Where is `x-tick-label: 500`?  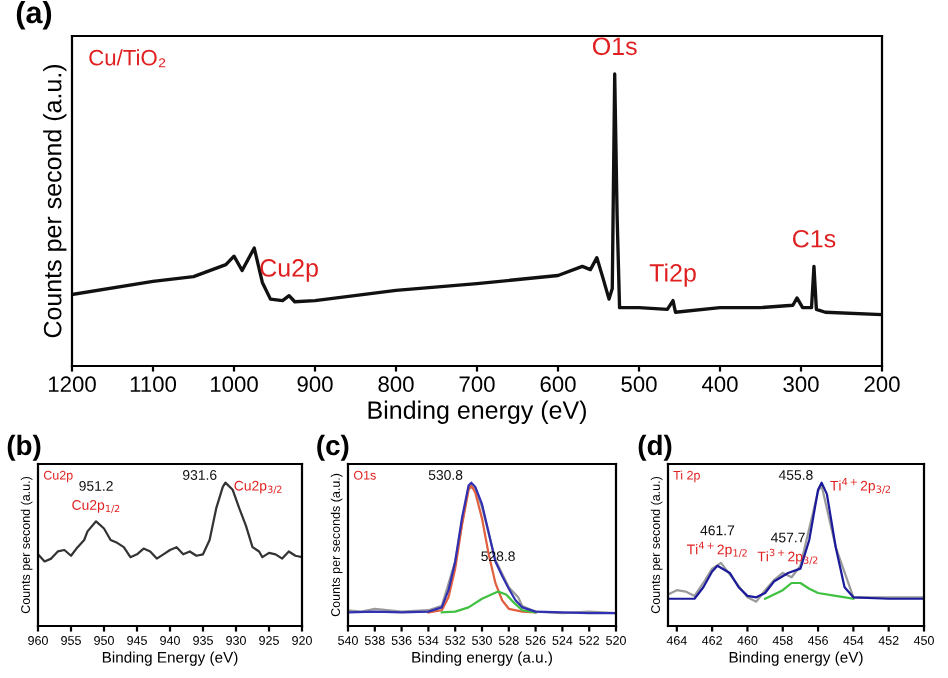 x-tick-label: 500 is located at coordinates (639, 384).